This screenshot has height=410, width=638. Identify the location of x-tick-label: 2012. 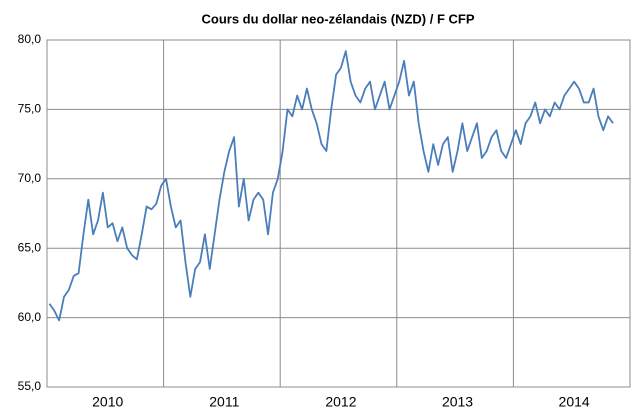
(340, 402).